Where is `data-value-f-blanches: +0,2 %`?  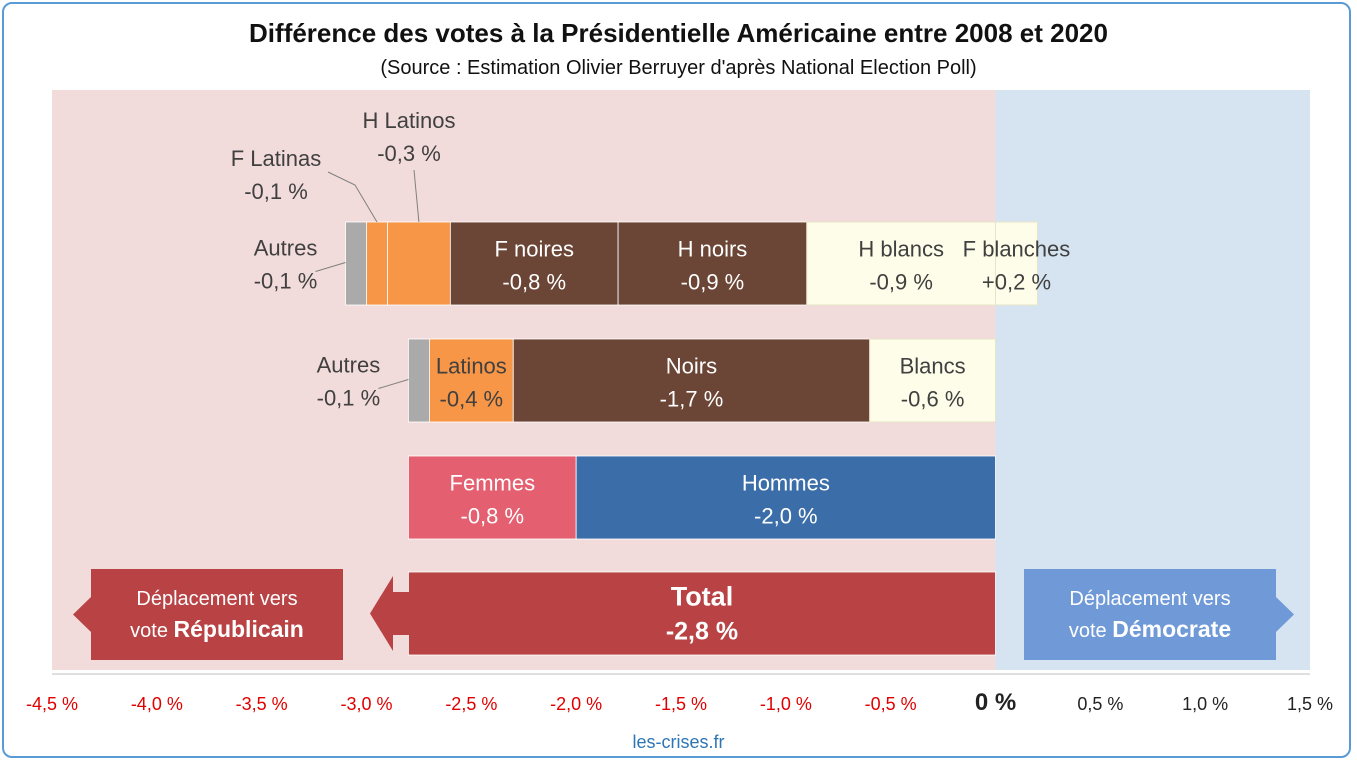
data-value-f-blanches: +0,2 % is located at coordinates (1016, 282).